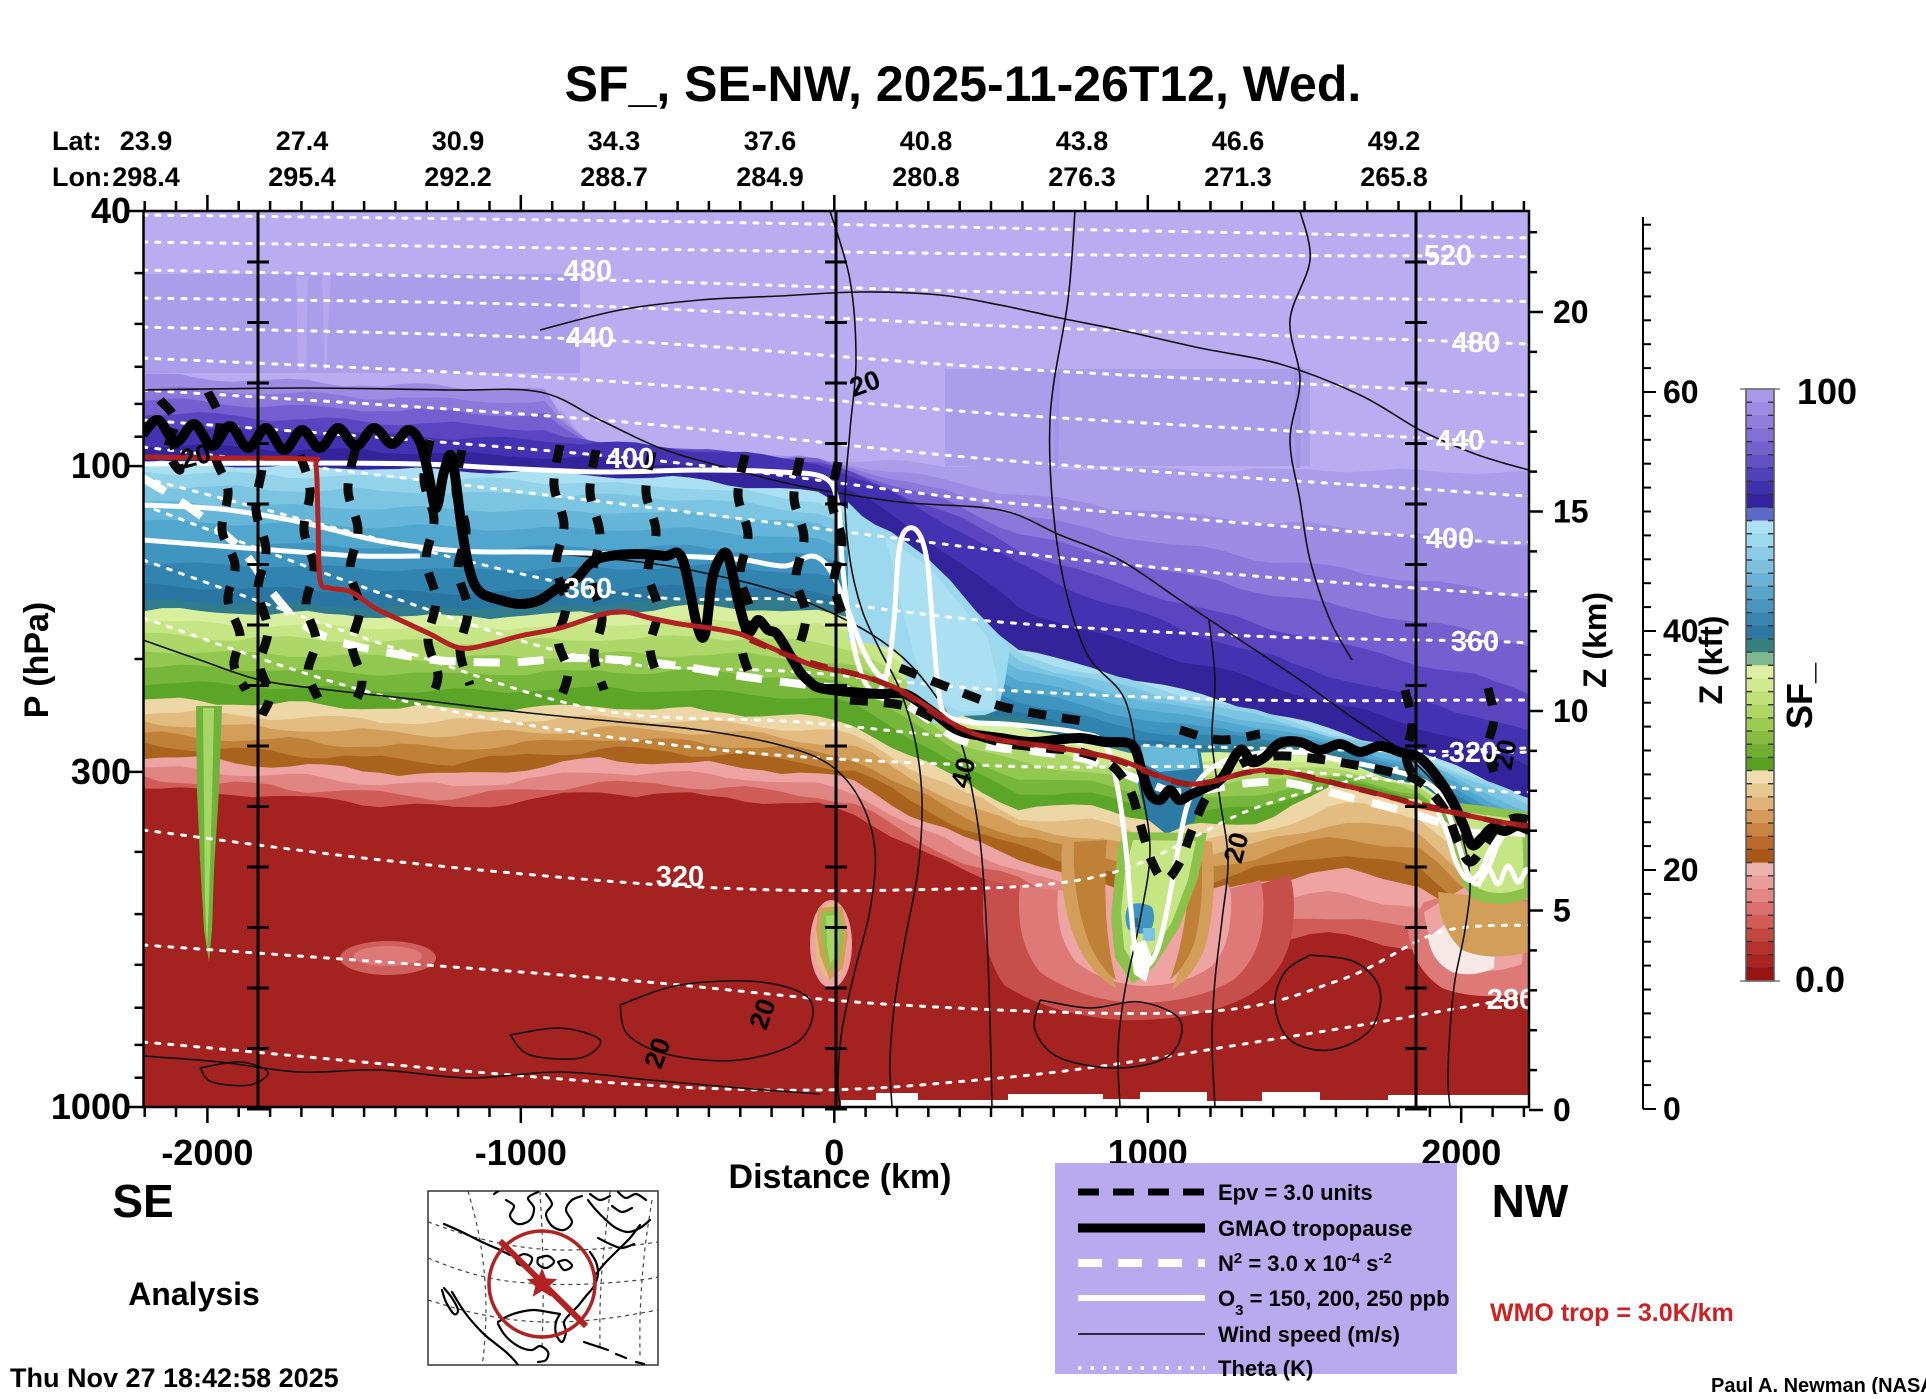  What do you see at coordinates (1562, 911) in the screenshot?
I see `svg-text: 5` at bounding box center [1562, 911].